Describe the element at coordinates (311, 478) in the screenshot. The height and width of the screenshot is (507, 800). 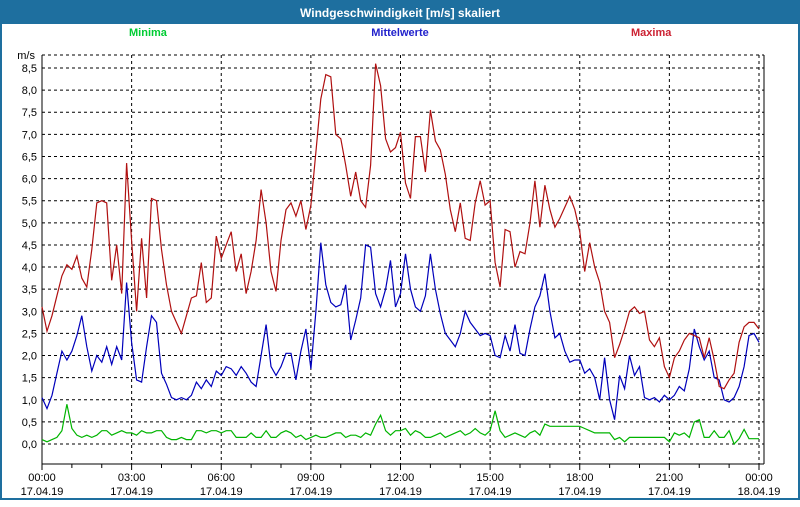
I see `x-tick-time: 09:00` at that location.